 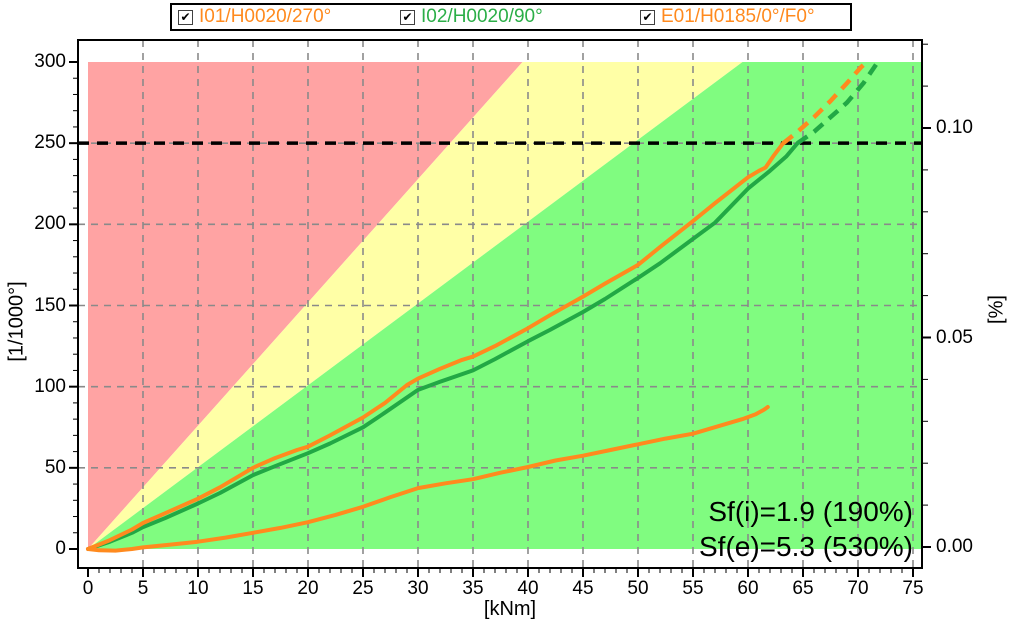 I want to click on y-left-tick-label: 50, so click(x=55, y=467).